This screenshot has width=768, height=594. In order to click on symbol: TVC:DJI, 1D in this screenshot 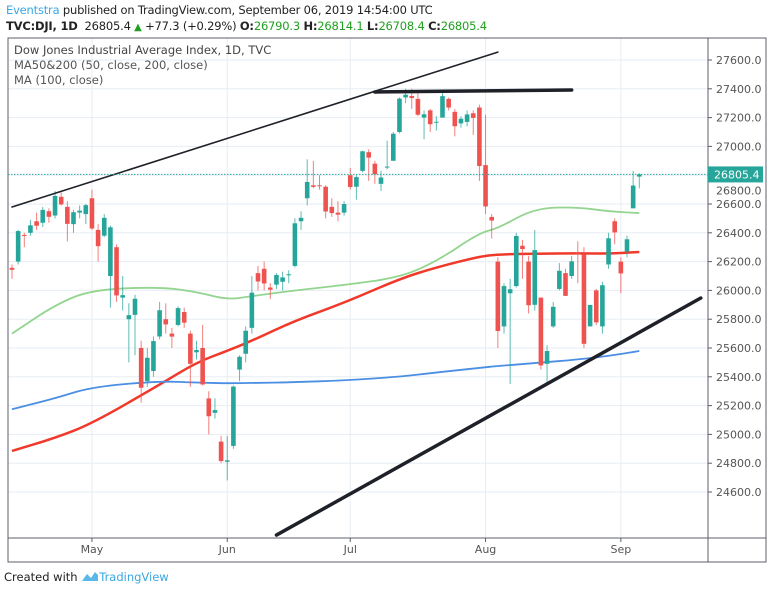, I will do `click(42, 26)`.